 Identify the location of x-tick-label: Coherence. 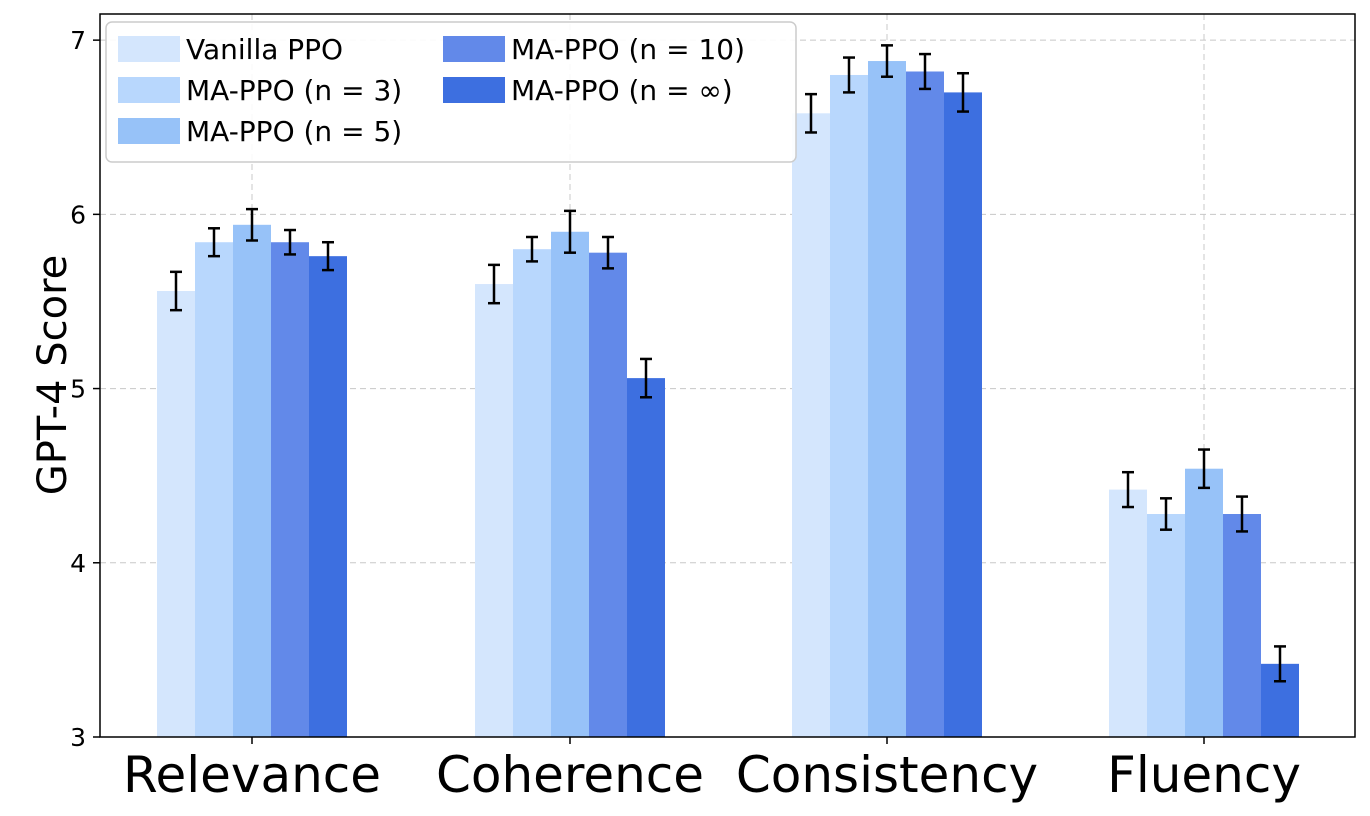
(570, 775).